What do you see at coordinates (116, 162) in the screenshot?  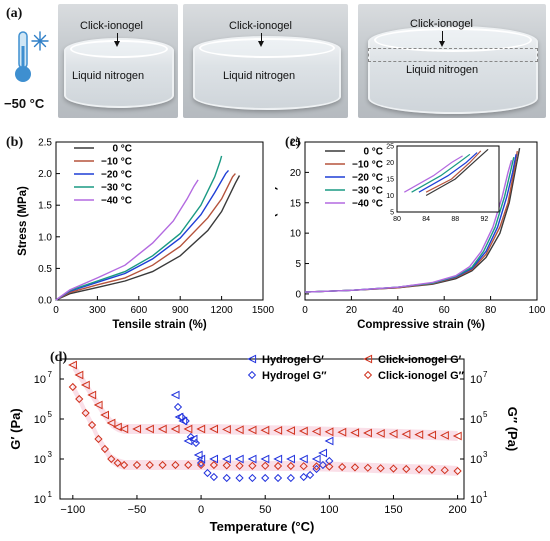 I see `legend-label: −10 °C` at bounding box center [116, 162].